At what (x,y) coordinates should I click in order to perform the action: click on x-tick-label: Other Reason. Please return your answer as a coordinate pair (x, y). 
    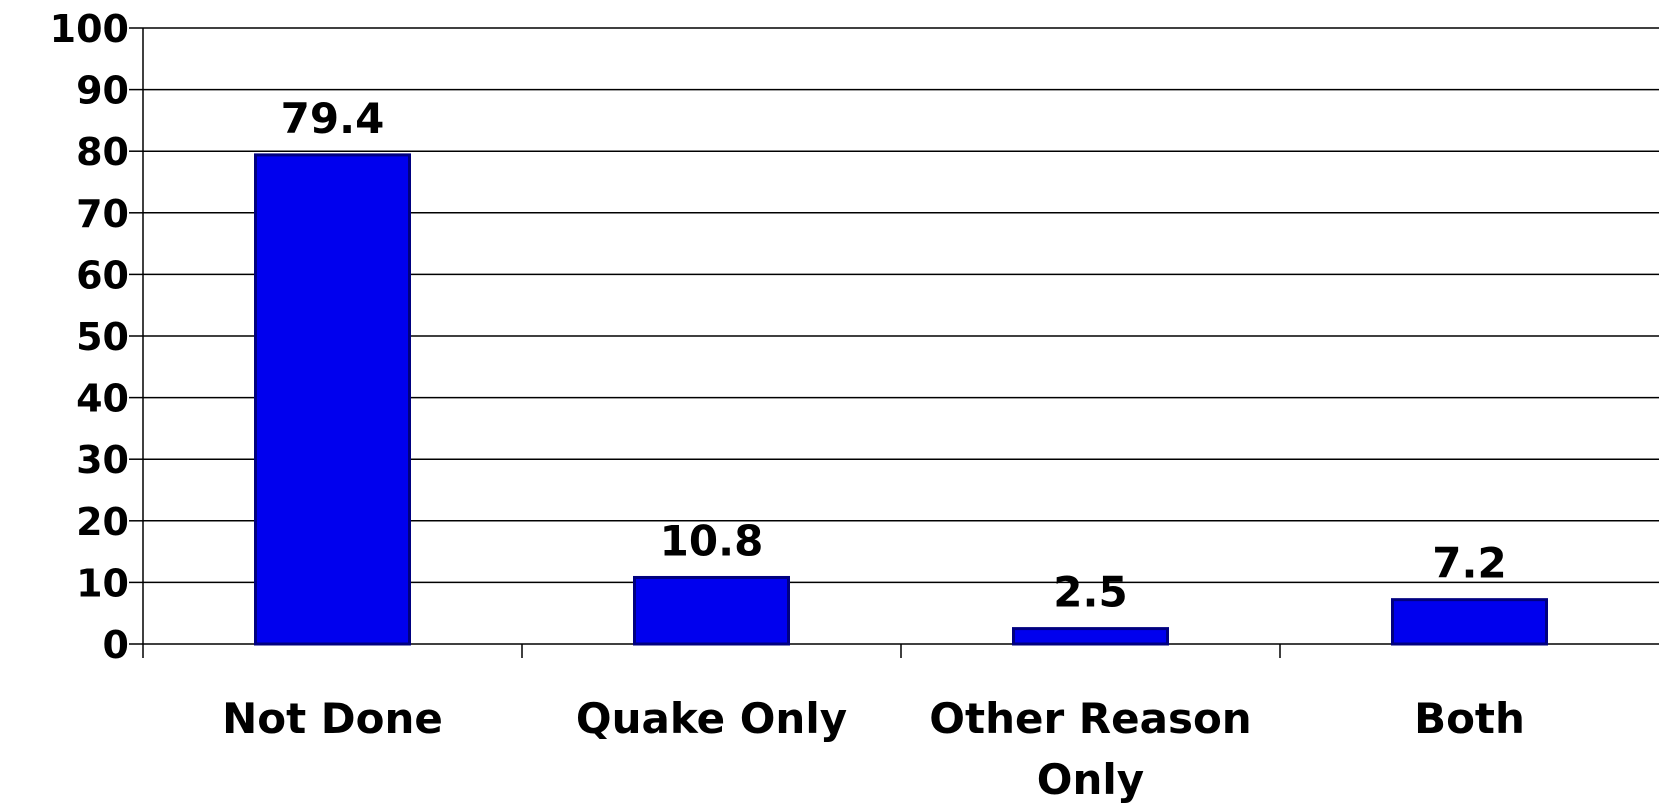
    Looking at the image, I should click on (1090, 718).